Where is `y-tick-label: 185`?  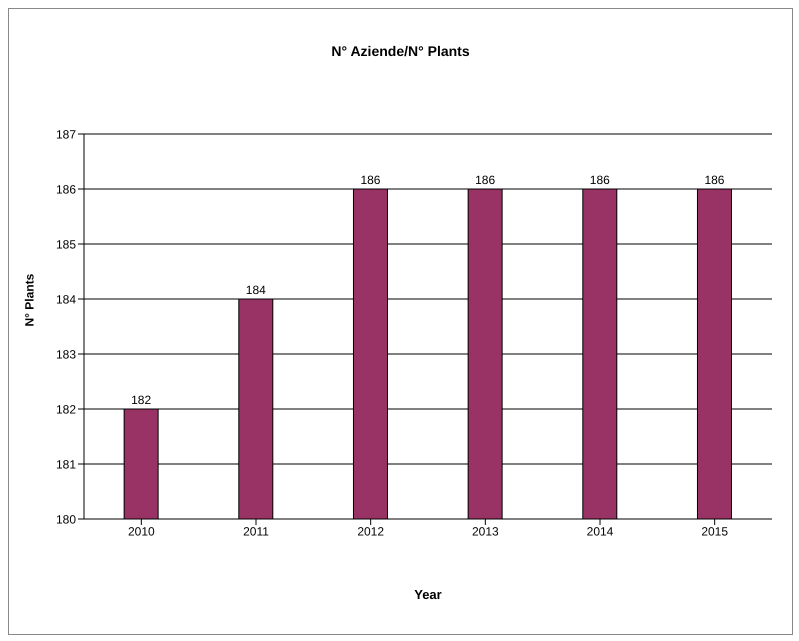 y-tick-label: 185 is located at coordinates (66, 244).